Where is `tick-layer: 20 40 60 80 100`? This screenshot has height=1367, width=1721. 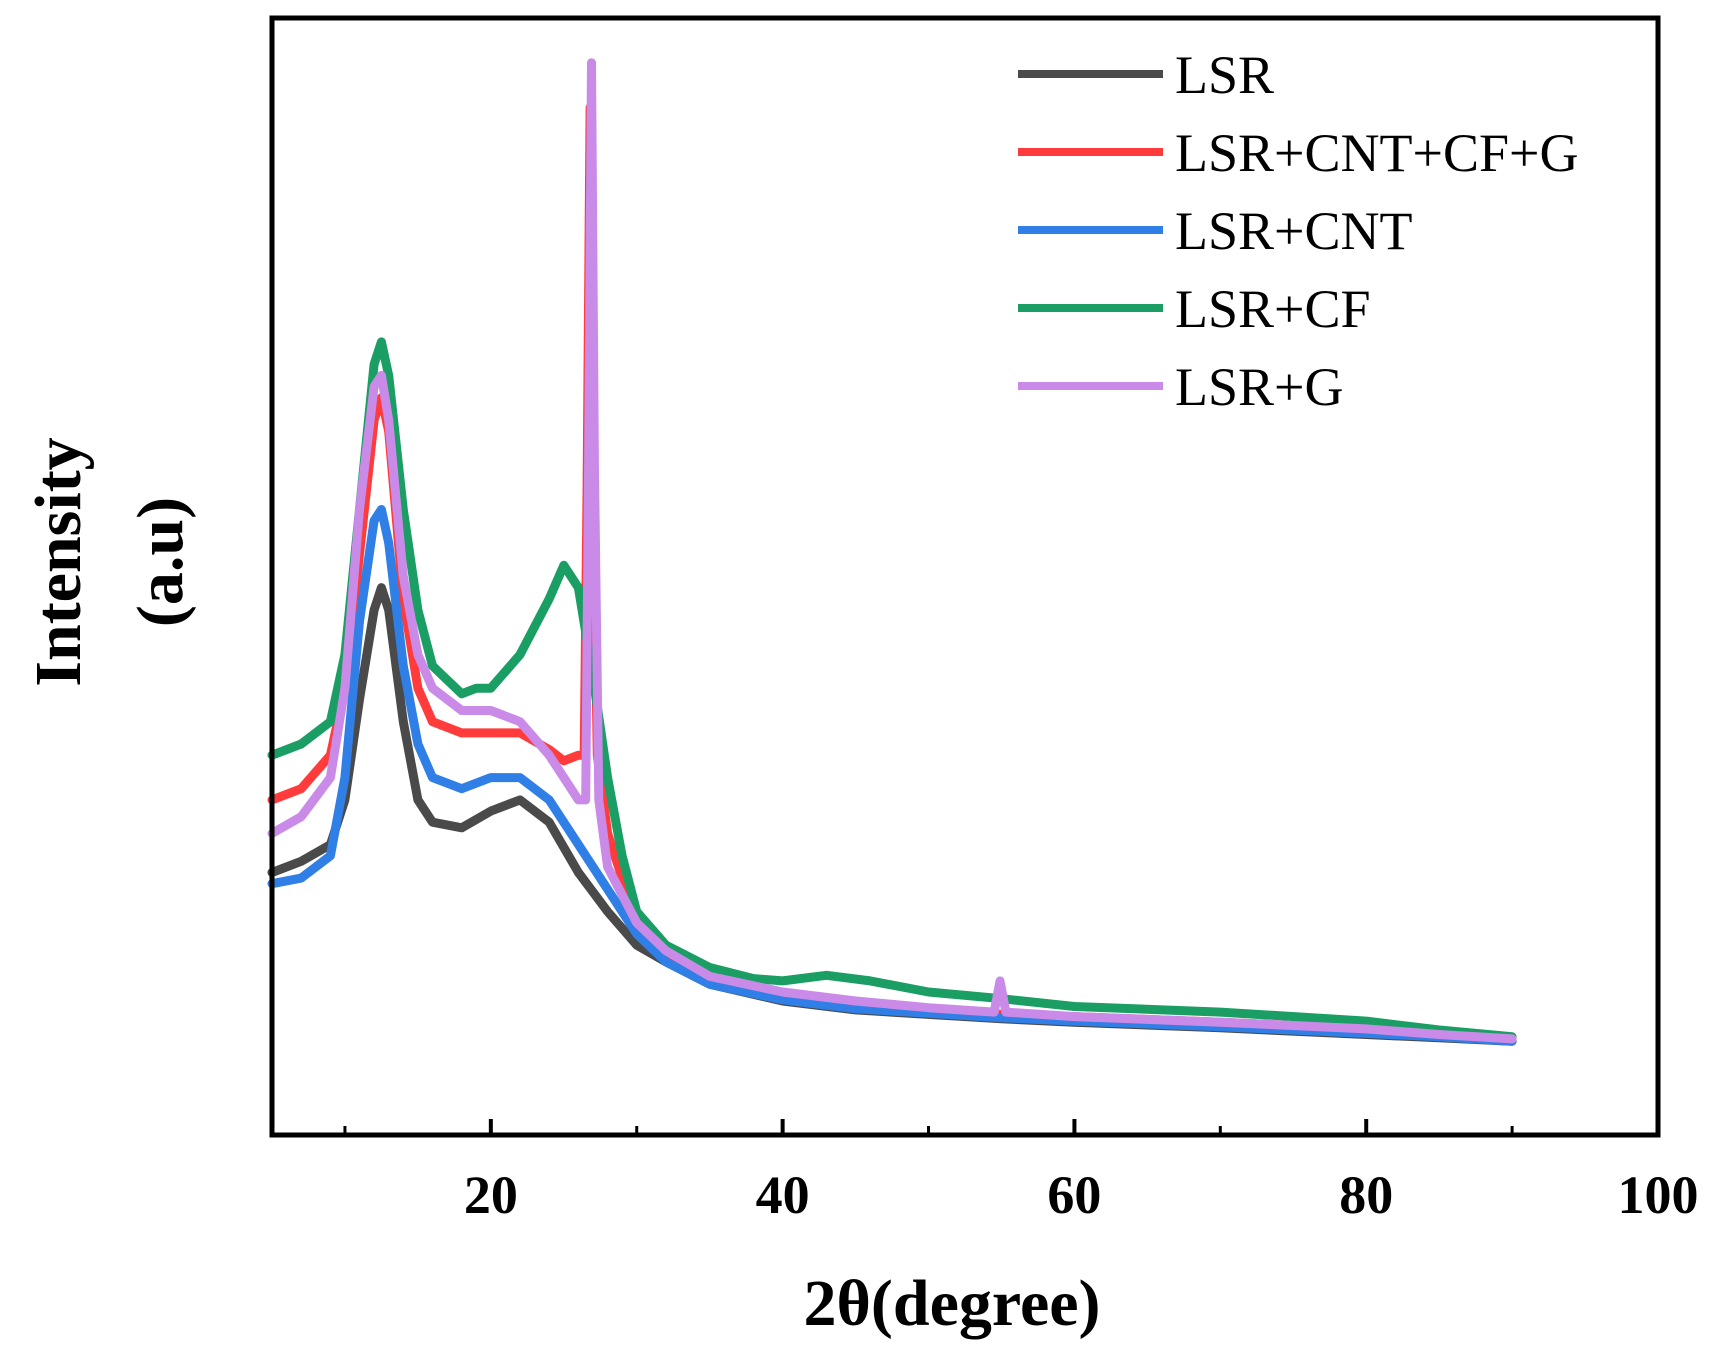 tick-layer: 20 40 60 80 100 is located at coordinates (1021, 1172).